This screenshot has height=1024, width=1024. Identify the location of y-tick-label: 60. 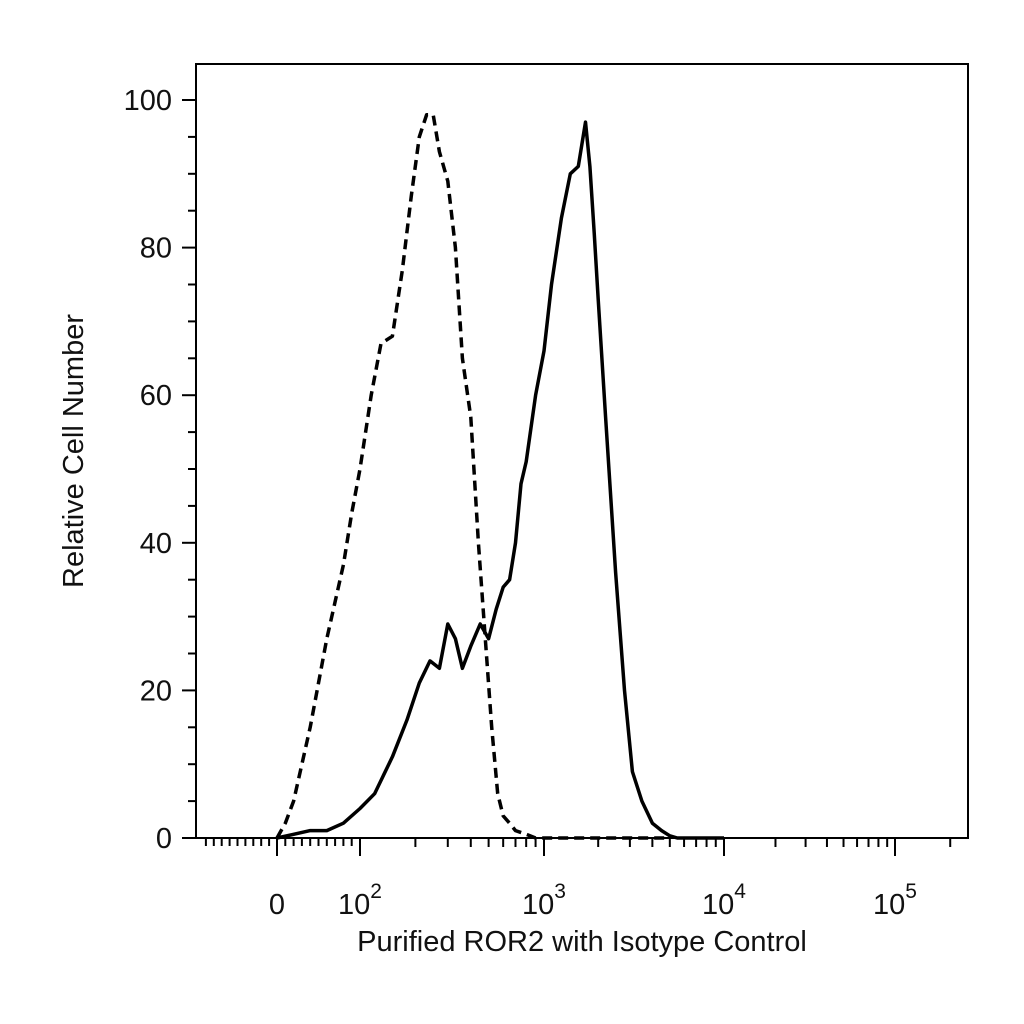
(156, 396).